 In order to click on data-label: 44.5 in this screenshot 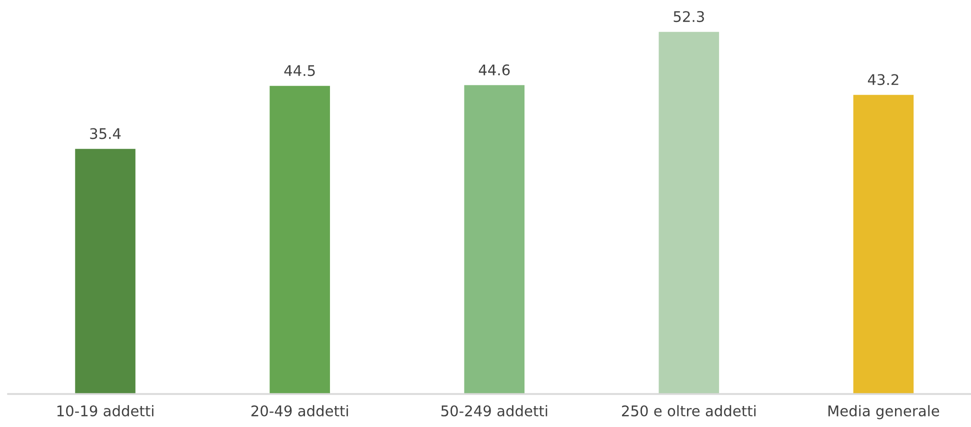, I will do `click(299, 70)`.